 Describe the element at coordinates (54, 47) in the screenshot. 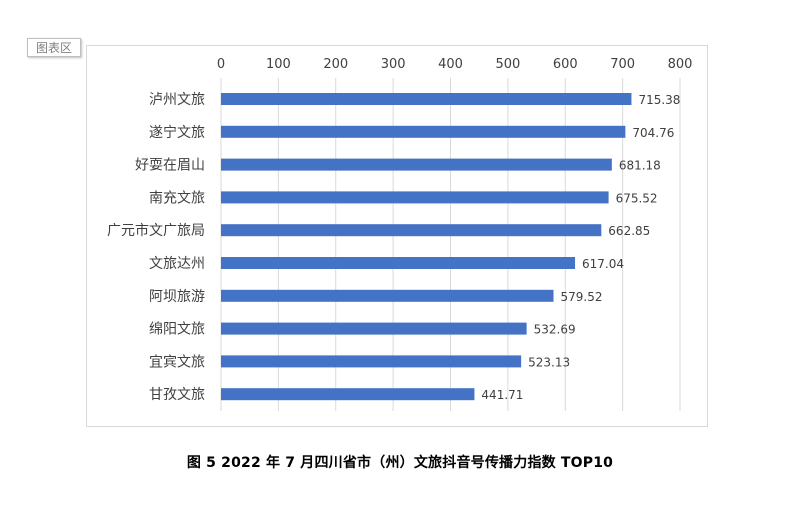

I see `chart-area-tag: 图表区` at that location.